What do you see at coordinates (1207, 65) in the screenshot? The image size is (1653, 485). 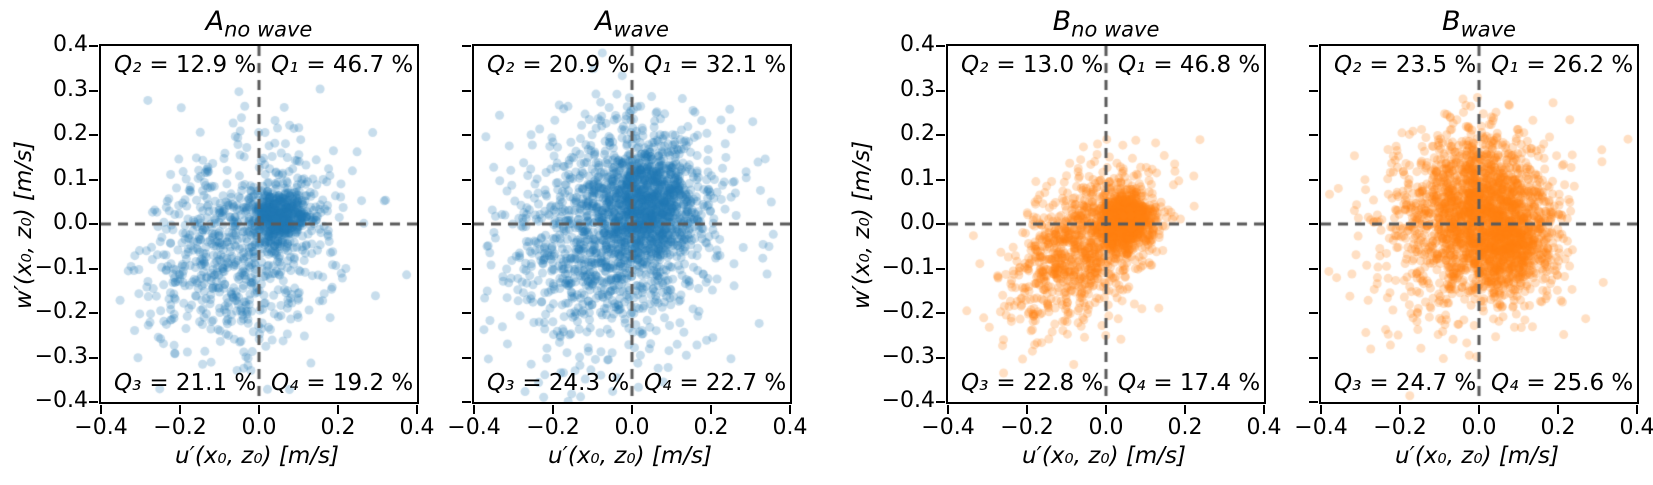 I see `quadrant-value: = 46.8 %` at bounding box center [1207, 65].